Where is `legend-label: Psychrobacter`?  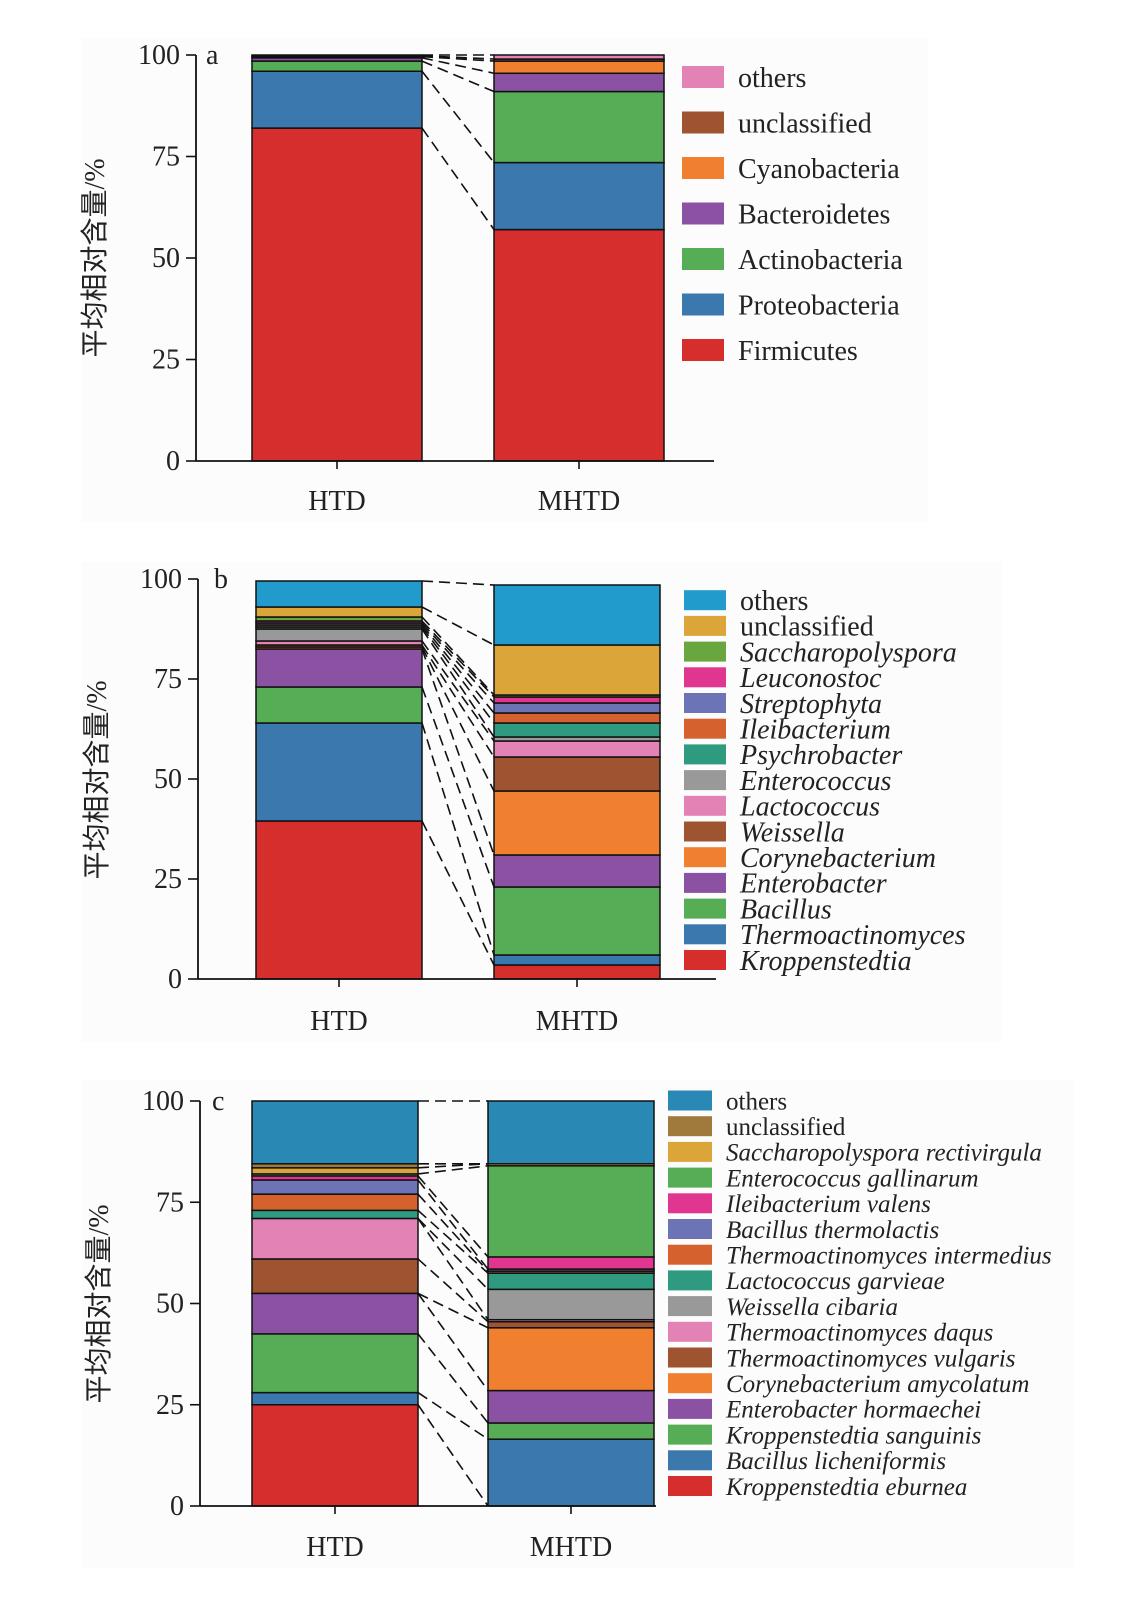
legend-label: Psychrobacter is located at coordinates (820, 755).